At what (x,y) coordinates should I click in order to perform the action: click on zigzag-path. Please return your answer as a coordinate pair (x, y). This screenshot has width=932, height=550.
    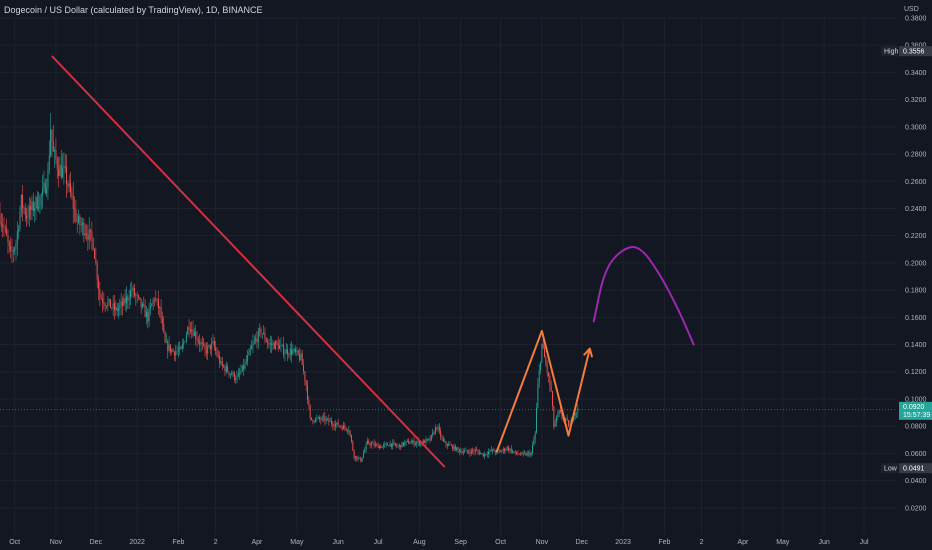
    Looking at the image, I should click on (543, 391).